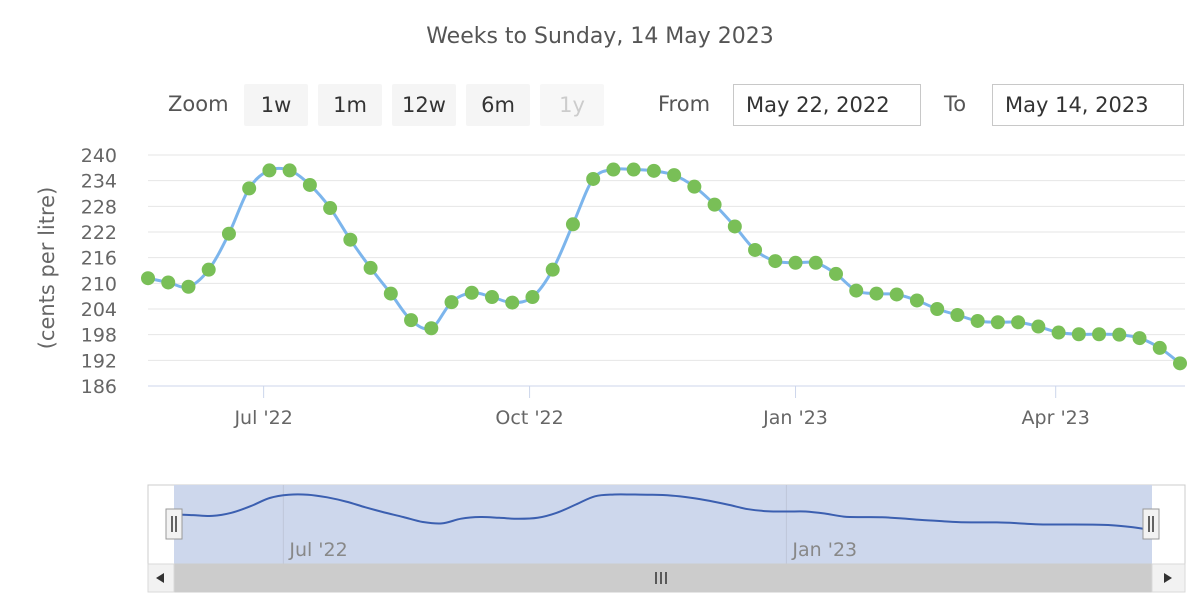 The image size is (1200, 600). I want to click on y-tick-label: 216, so click(99, 259).